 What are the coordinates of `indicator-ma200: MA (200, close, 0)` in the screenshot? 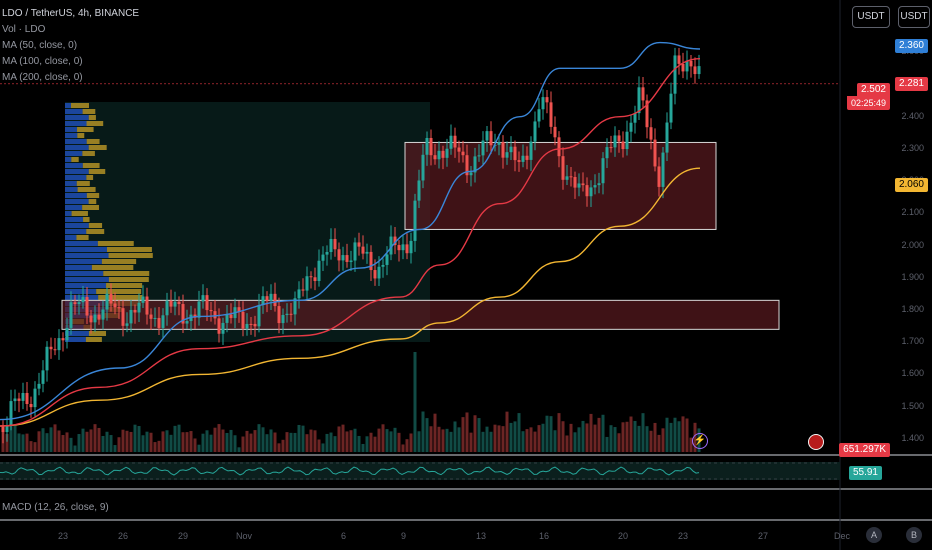 It's located at (42, 77).